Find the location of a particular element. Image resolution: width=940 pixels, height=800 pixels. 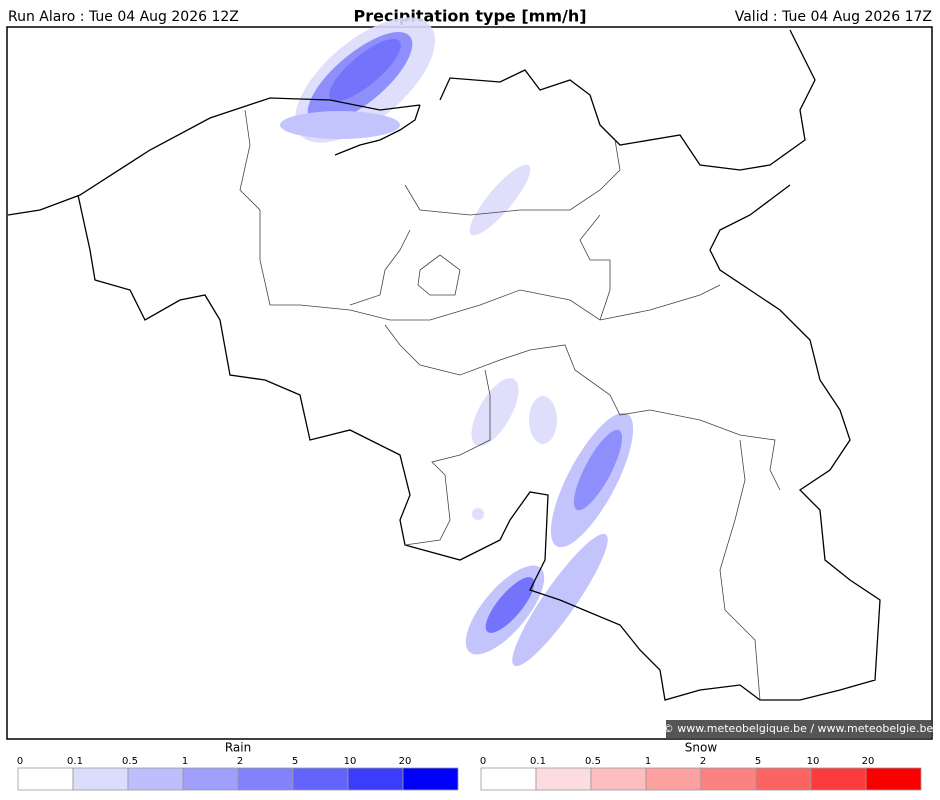

legend-title: Rain is located at coordinates (238, 748).